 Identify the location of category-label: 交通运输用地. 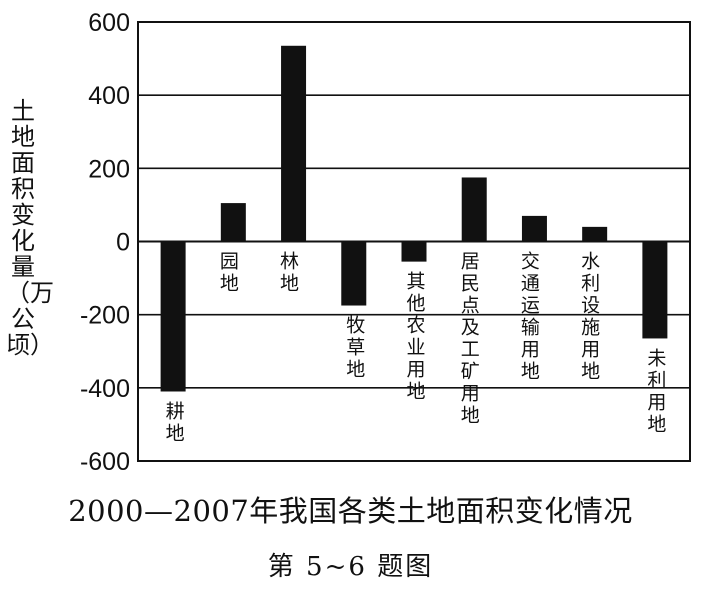
(530, 317).